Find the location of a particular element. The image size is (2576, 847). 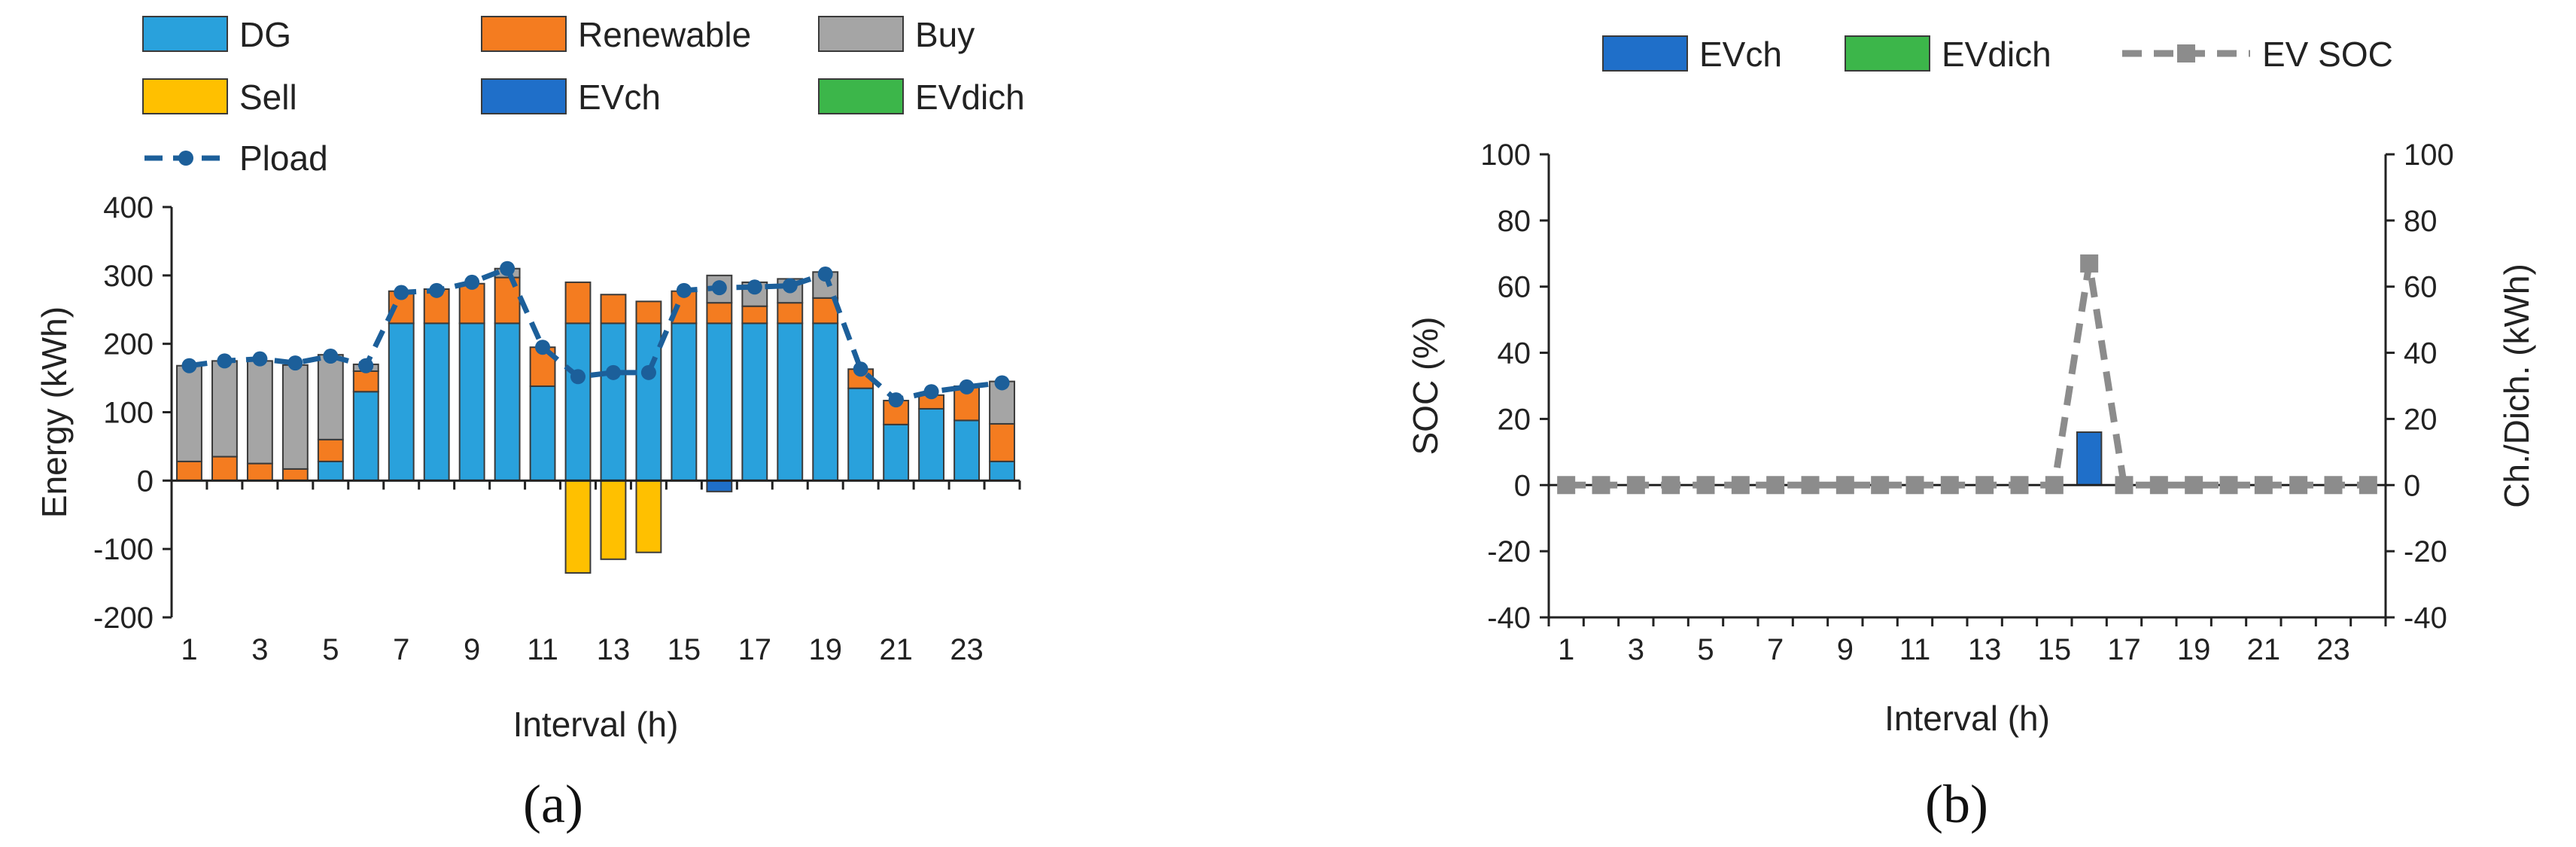

legend-b-swatch-evdich is located at coordinates (1887, 54).